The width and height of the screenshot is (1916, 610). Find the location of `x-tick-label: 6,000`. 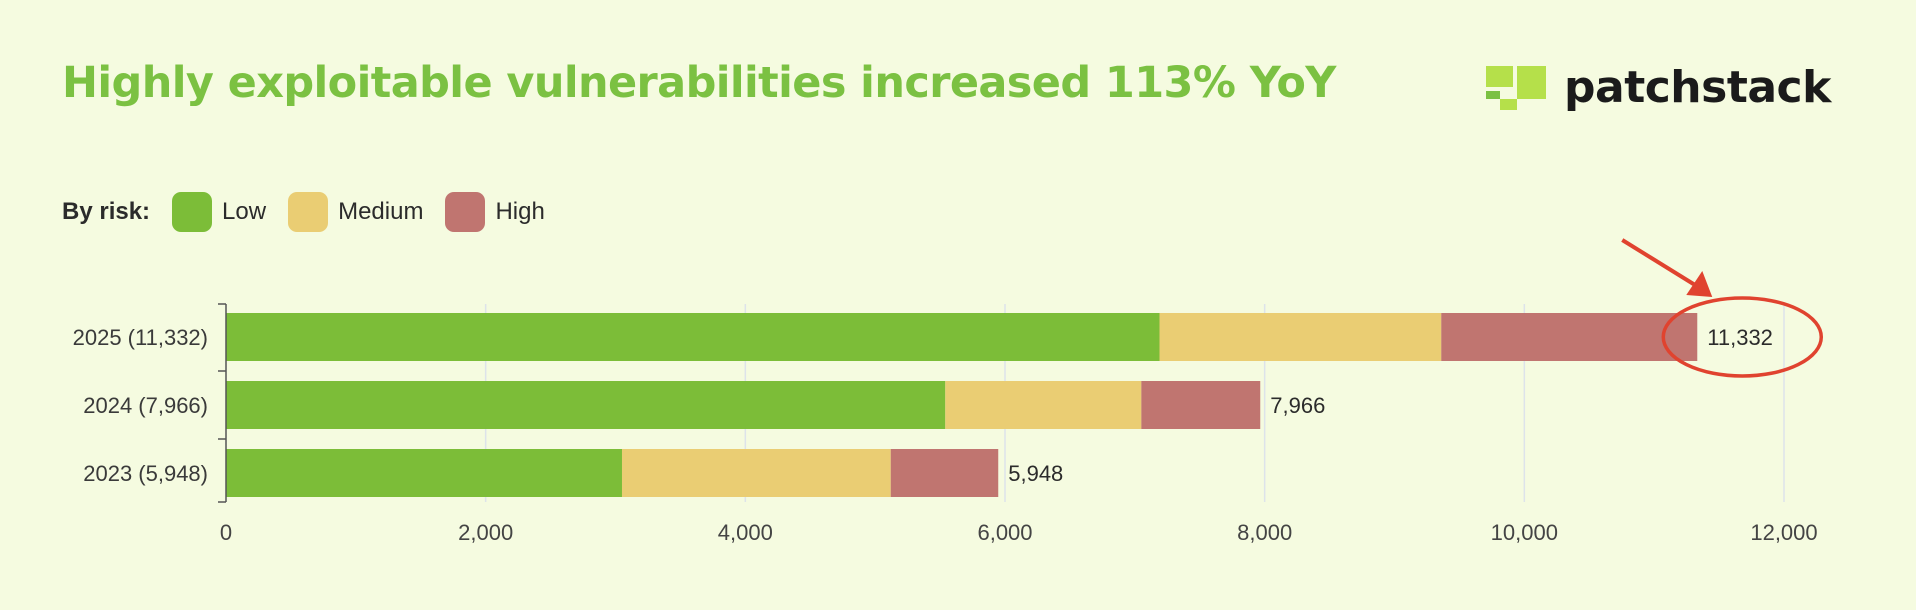

x-tick-label: 6,000 is located at coordinates (1004, 532).